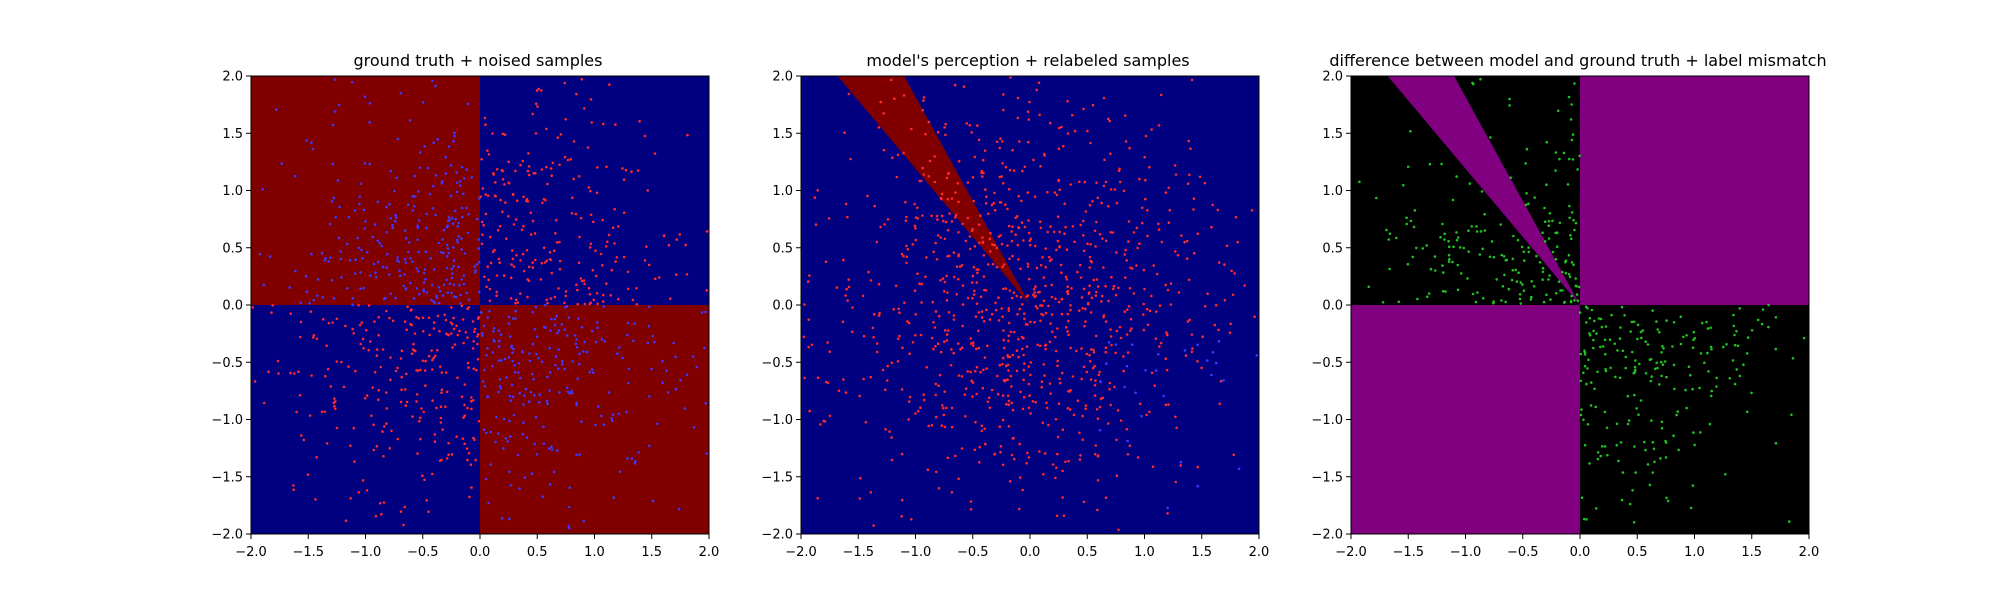  Describe the element at coordinates (651, 552) in the screenshot. I see `x-tick-label: 1.5` at that location.